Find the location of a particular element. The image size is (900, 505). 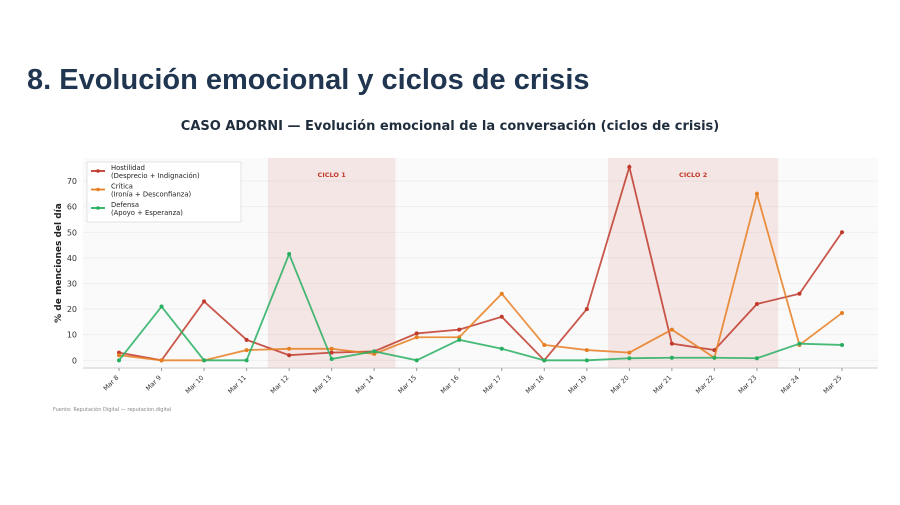

x-tick-label: Mar 17 is located at coordinates (493, 385).